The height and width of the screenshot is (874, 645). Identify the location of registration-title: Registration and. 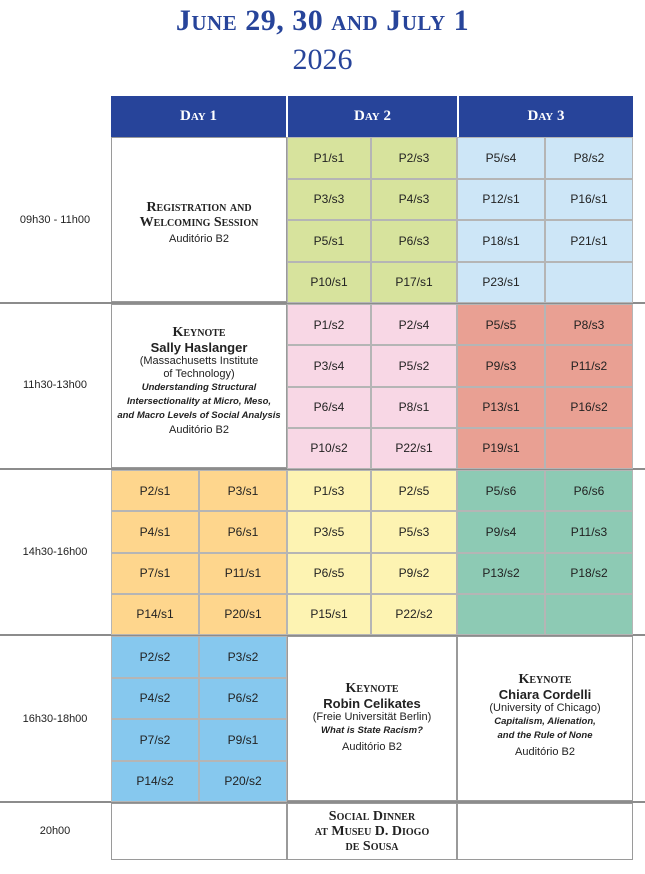
(199, 207).